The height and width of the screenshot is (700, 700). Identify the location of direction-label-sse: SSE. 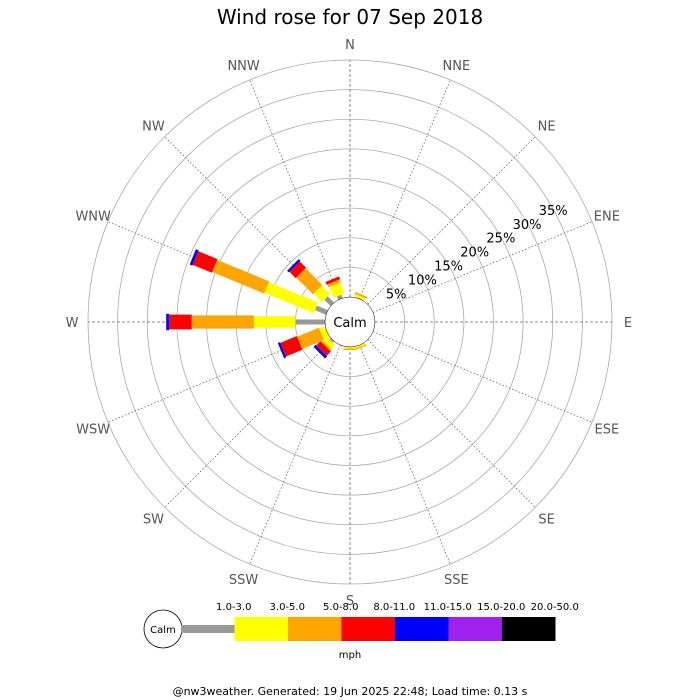
(456, 580).